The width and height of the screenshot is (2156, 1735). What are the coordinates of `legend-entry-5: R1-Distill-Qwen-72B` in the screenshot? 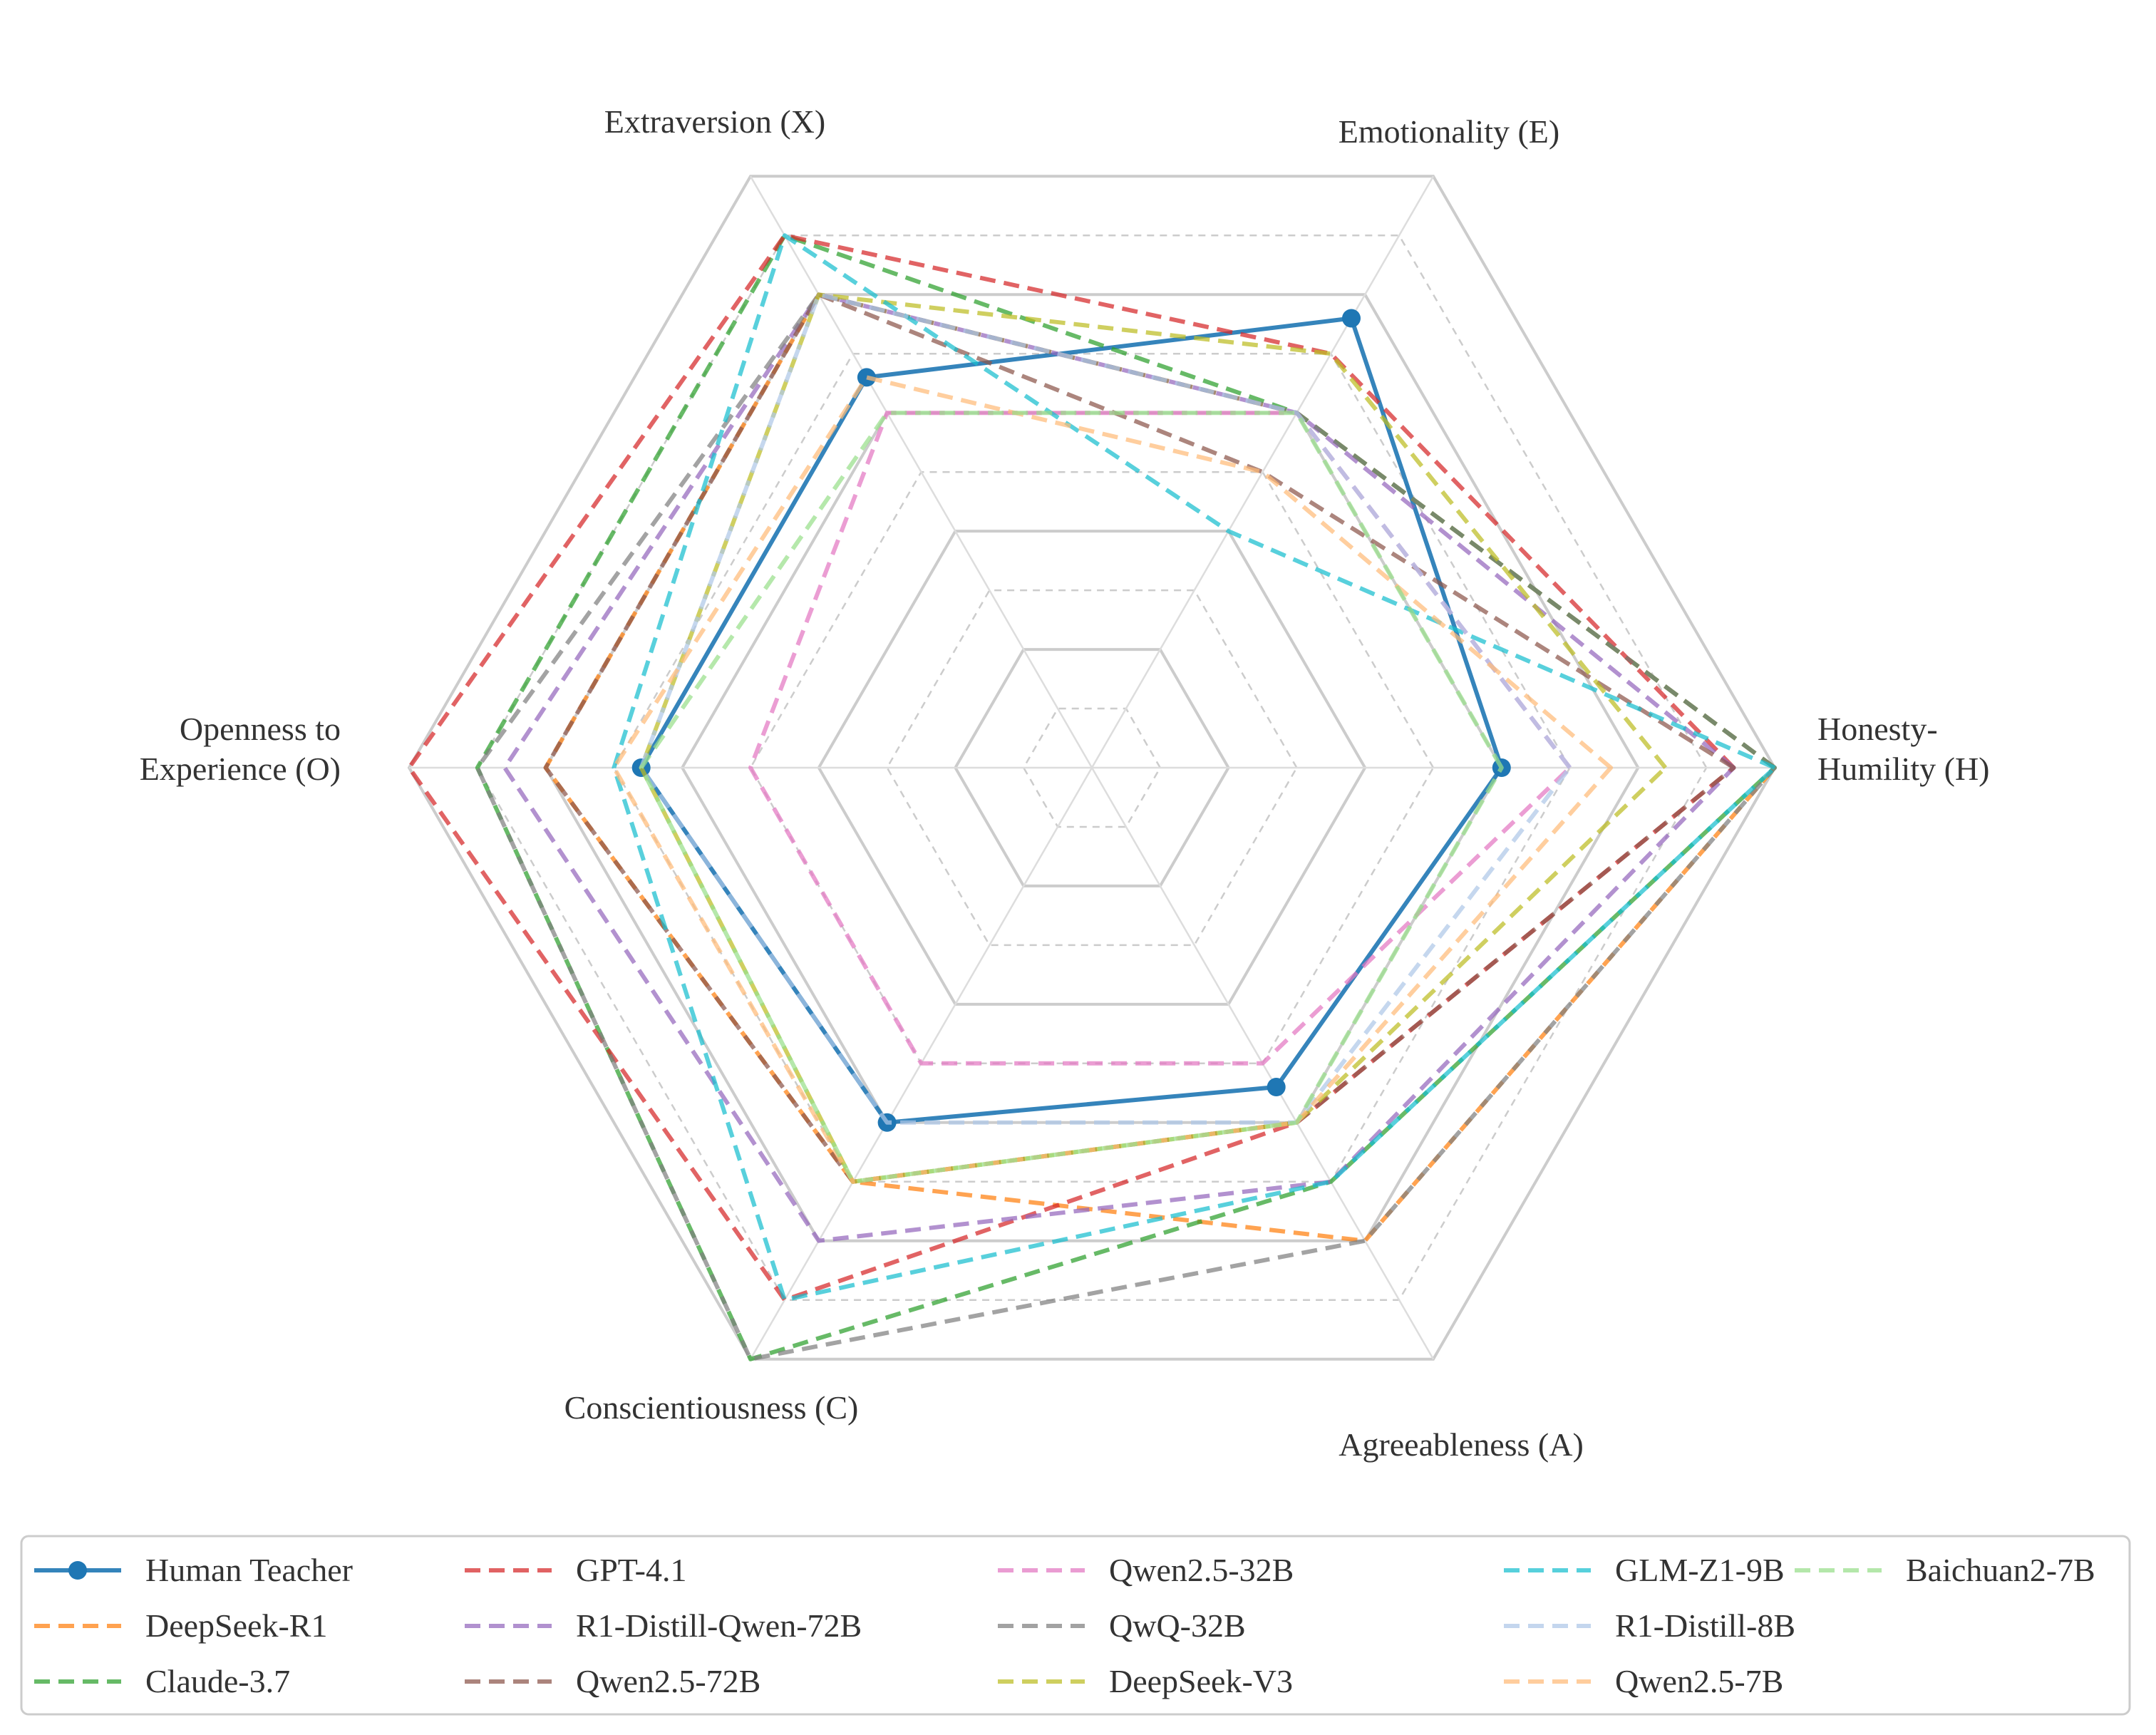 It's located at (664, 1625).